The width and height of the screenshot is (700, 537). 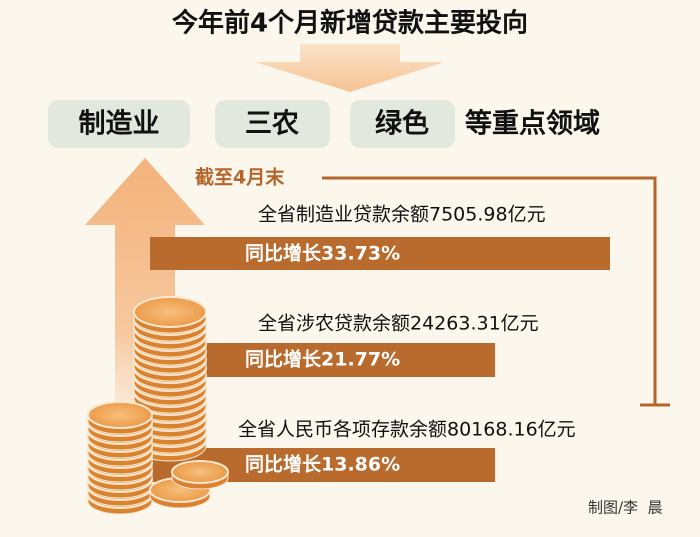 I want to click on item-text: 全省制造业贷款余额7505.98亿元, so click(x=402, y=215).